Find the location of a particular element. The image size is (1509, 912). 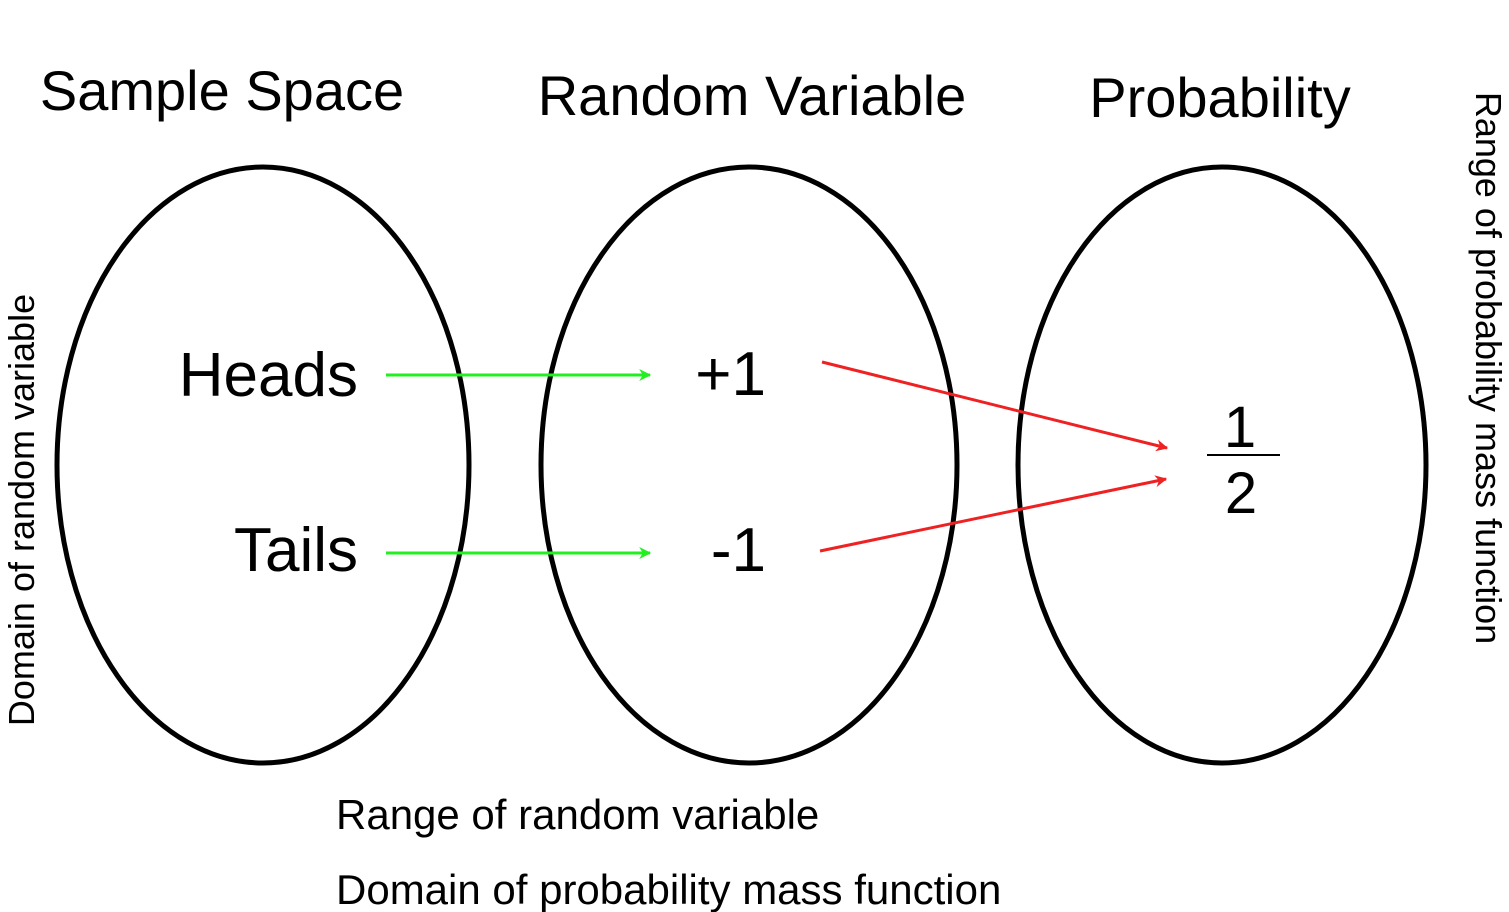

outcome-heads: Heads is located at coordinates (268, 375).